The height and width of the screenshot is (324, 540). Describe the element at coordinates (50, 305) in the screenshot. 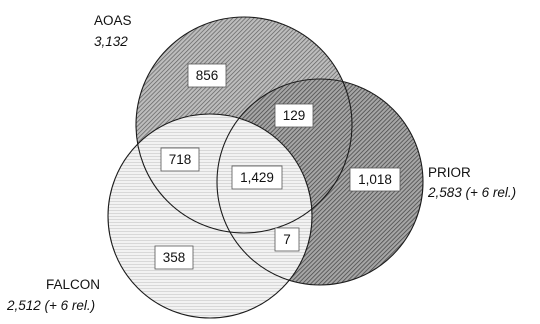

I see `falcon-count: 2,512 (+ 6 rel.)` at that location.